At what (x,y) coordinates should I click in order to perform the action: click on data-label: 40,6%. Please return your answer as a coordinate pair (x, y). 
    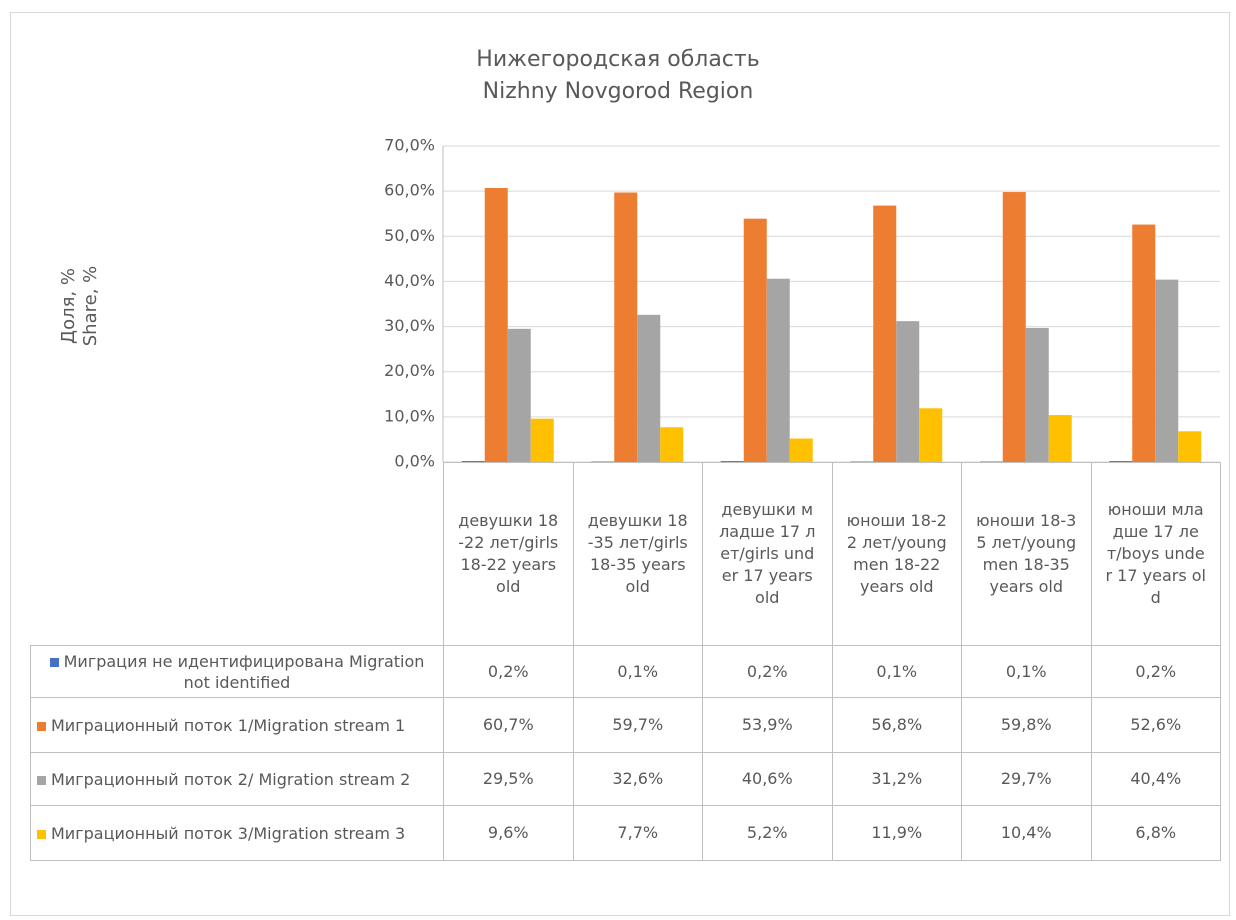
    Looking at the image, I should click on (767, 779).